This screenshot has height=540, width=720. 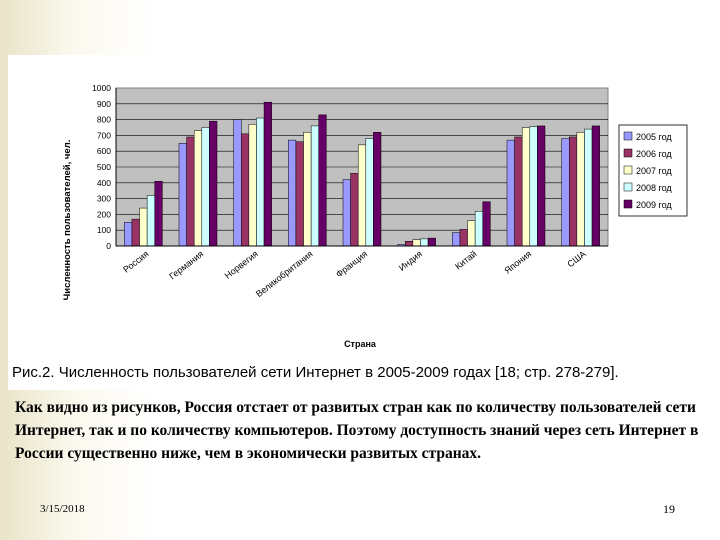 What do you see at coordinates (241, 265) in the screenshot?
I see `x-tick-label: Норвегия` at bounding box center [241, 265].